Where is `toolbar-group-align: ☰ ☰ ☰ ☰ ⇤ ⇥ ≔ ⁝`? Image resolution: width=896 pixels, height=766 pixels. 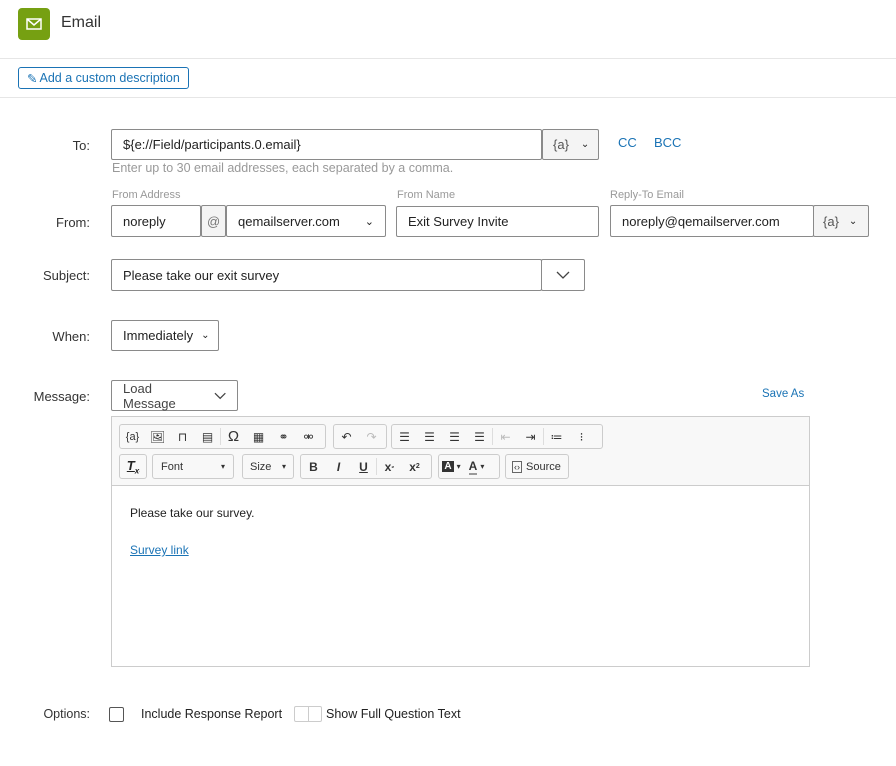 toolbar-group-align: ☰ ☰ ☰ ☰ ⇤ ⇥ ≔ ⁝ is located at coordinates (497, 436).